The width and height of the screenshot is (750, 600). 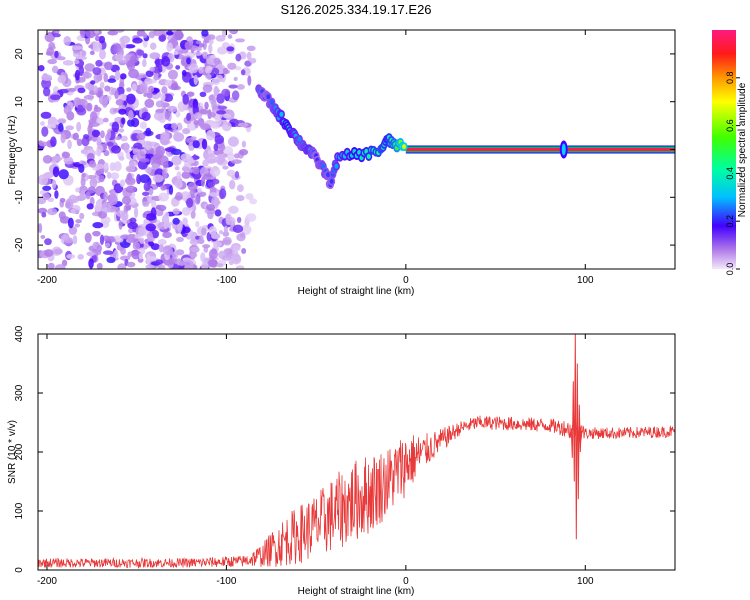 What do you see at coordinates (585, 581) in the screenshot?
I see `snr-x-tick-label: 100` at bounding box center [585, 581].